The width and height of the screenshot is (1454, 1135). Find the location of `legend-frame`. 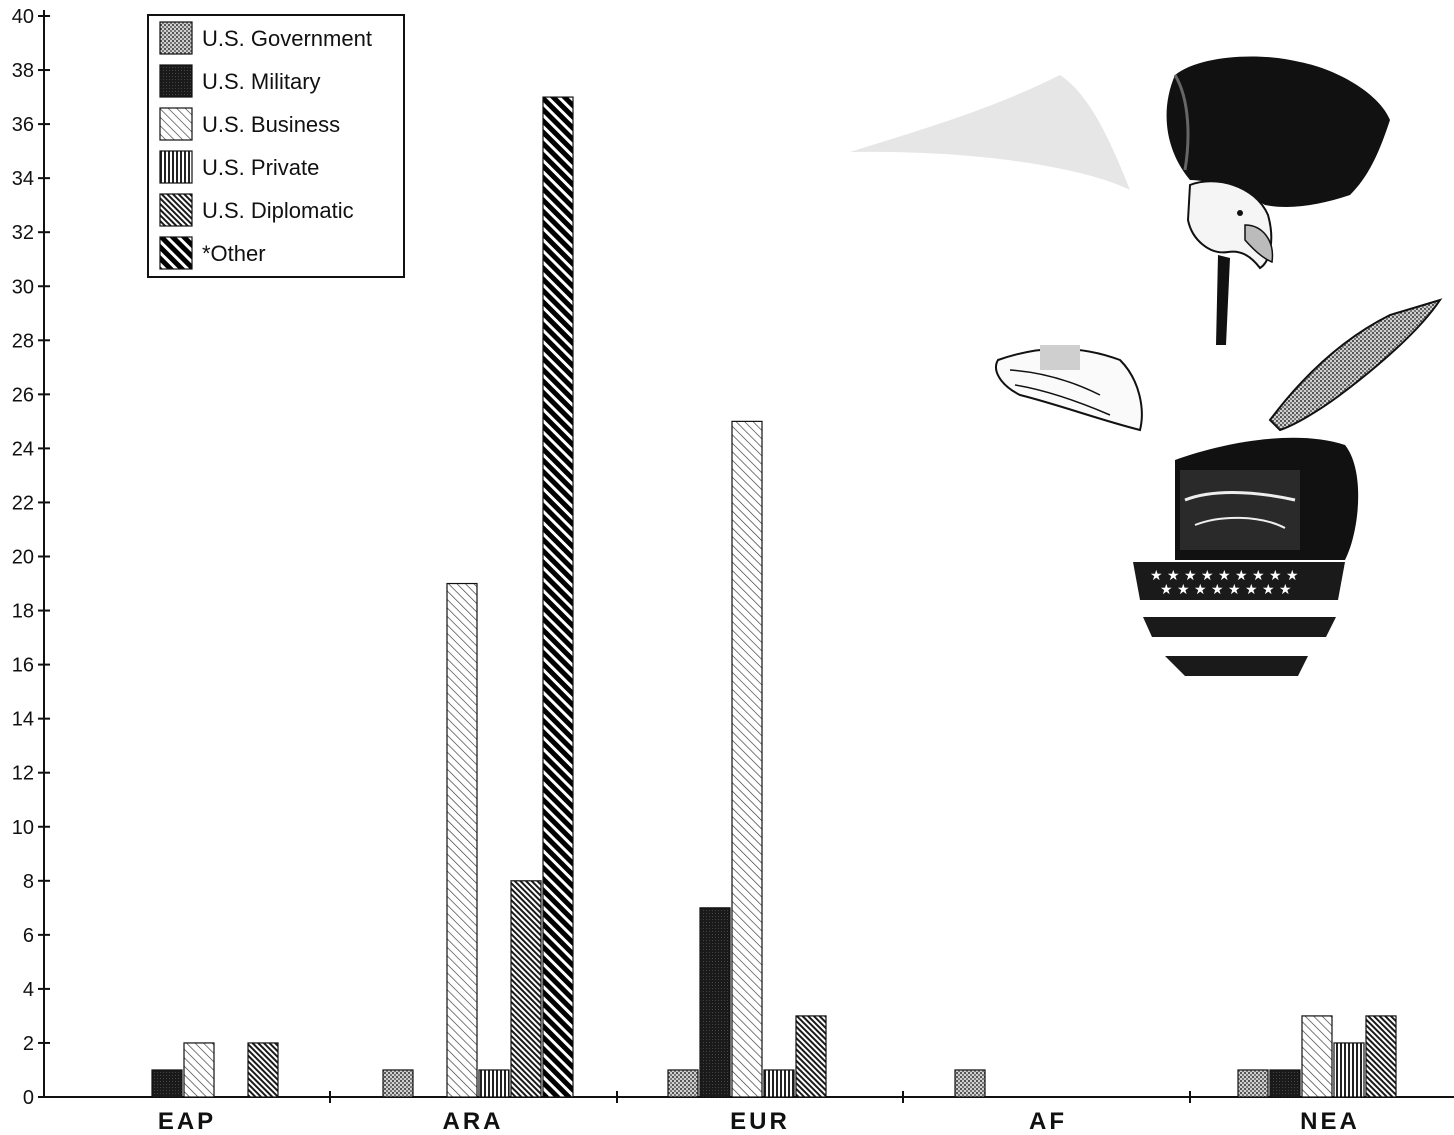

legend-frame is located at coordinates (276, 146).